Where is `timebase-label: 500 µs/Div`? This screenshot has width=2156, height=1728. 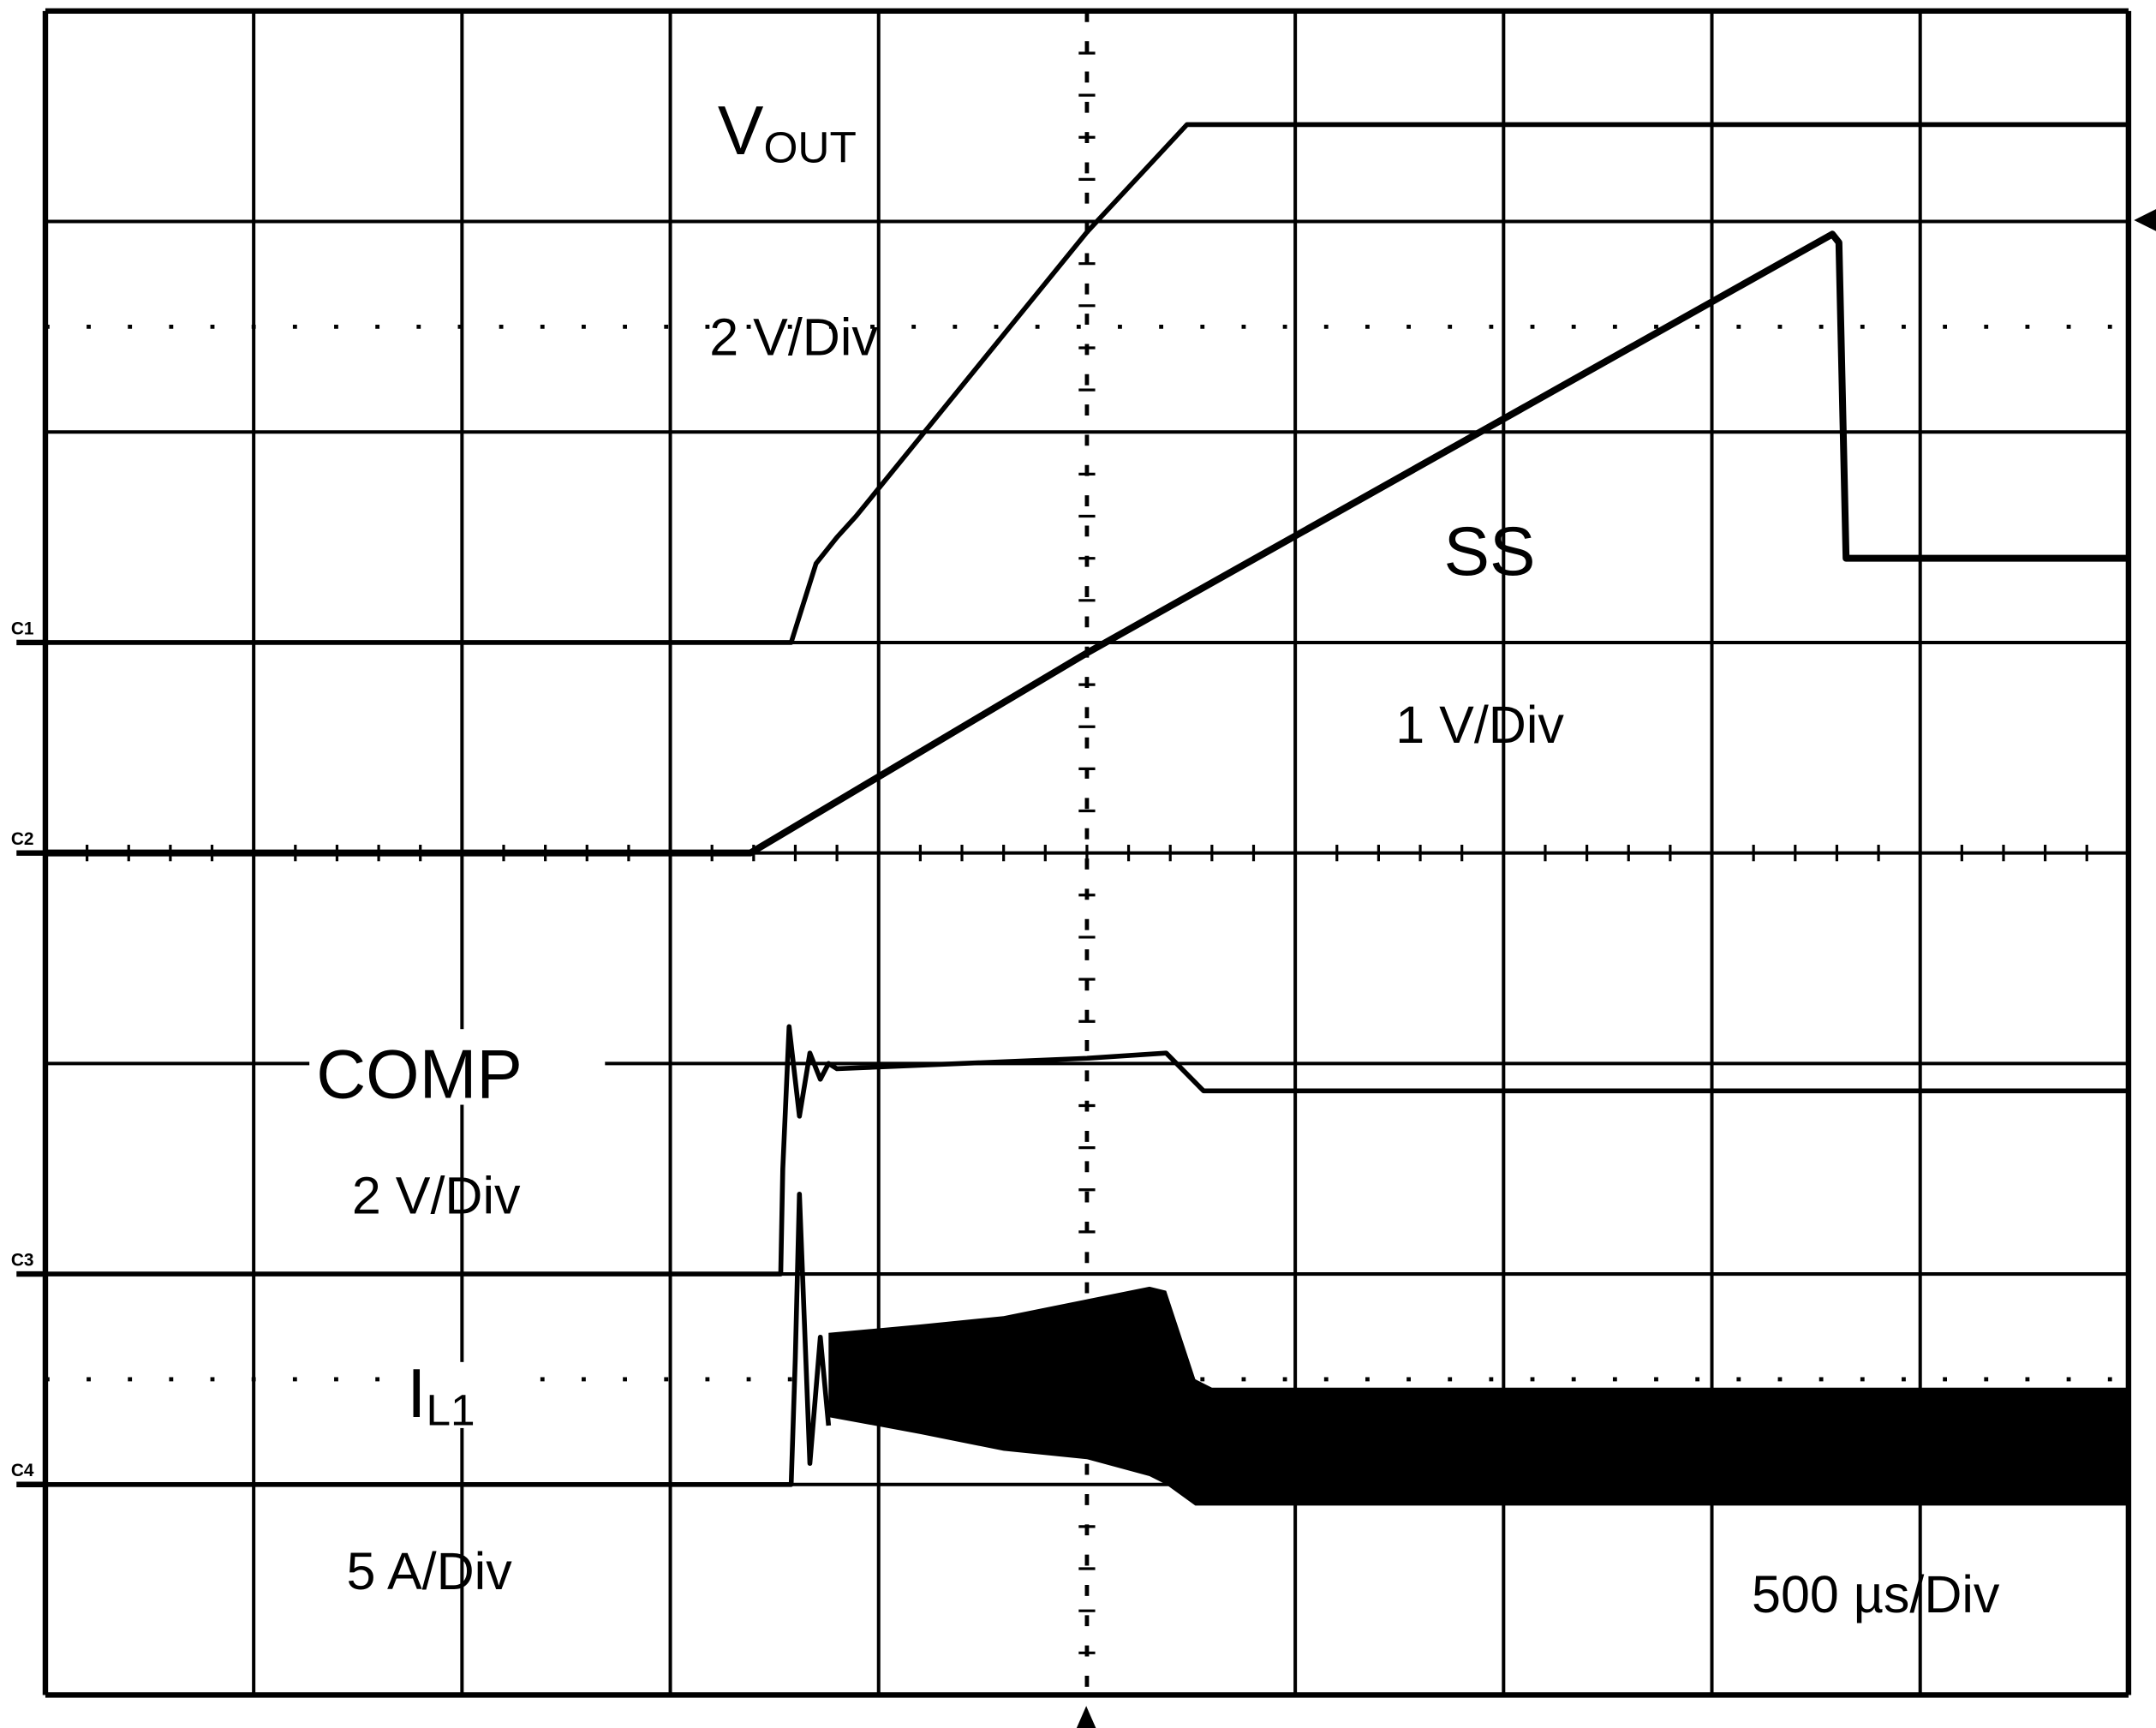 timebase-label: 500 µs/Div is located at coordinates (1876, 1594).